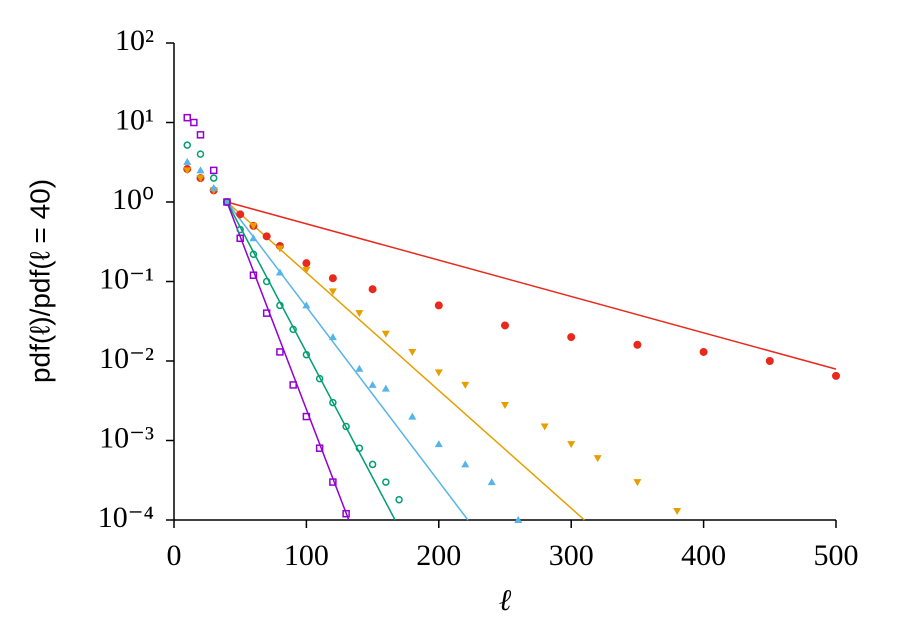 The image size is (900, 630). What do you see at coordinates (126, 278) in the screenshot?
I see `y-tick-label: 10⁻¹` at bounding box center [126, 278].